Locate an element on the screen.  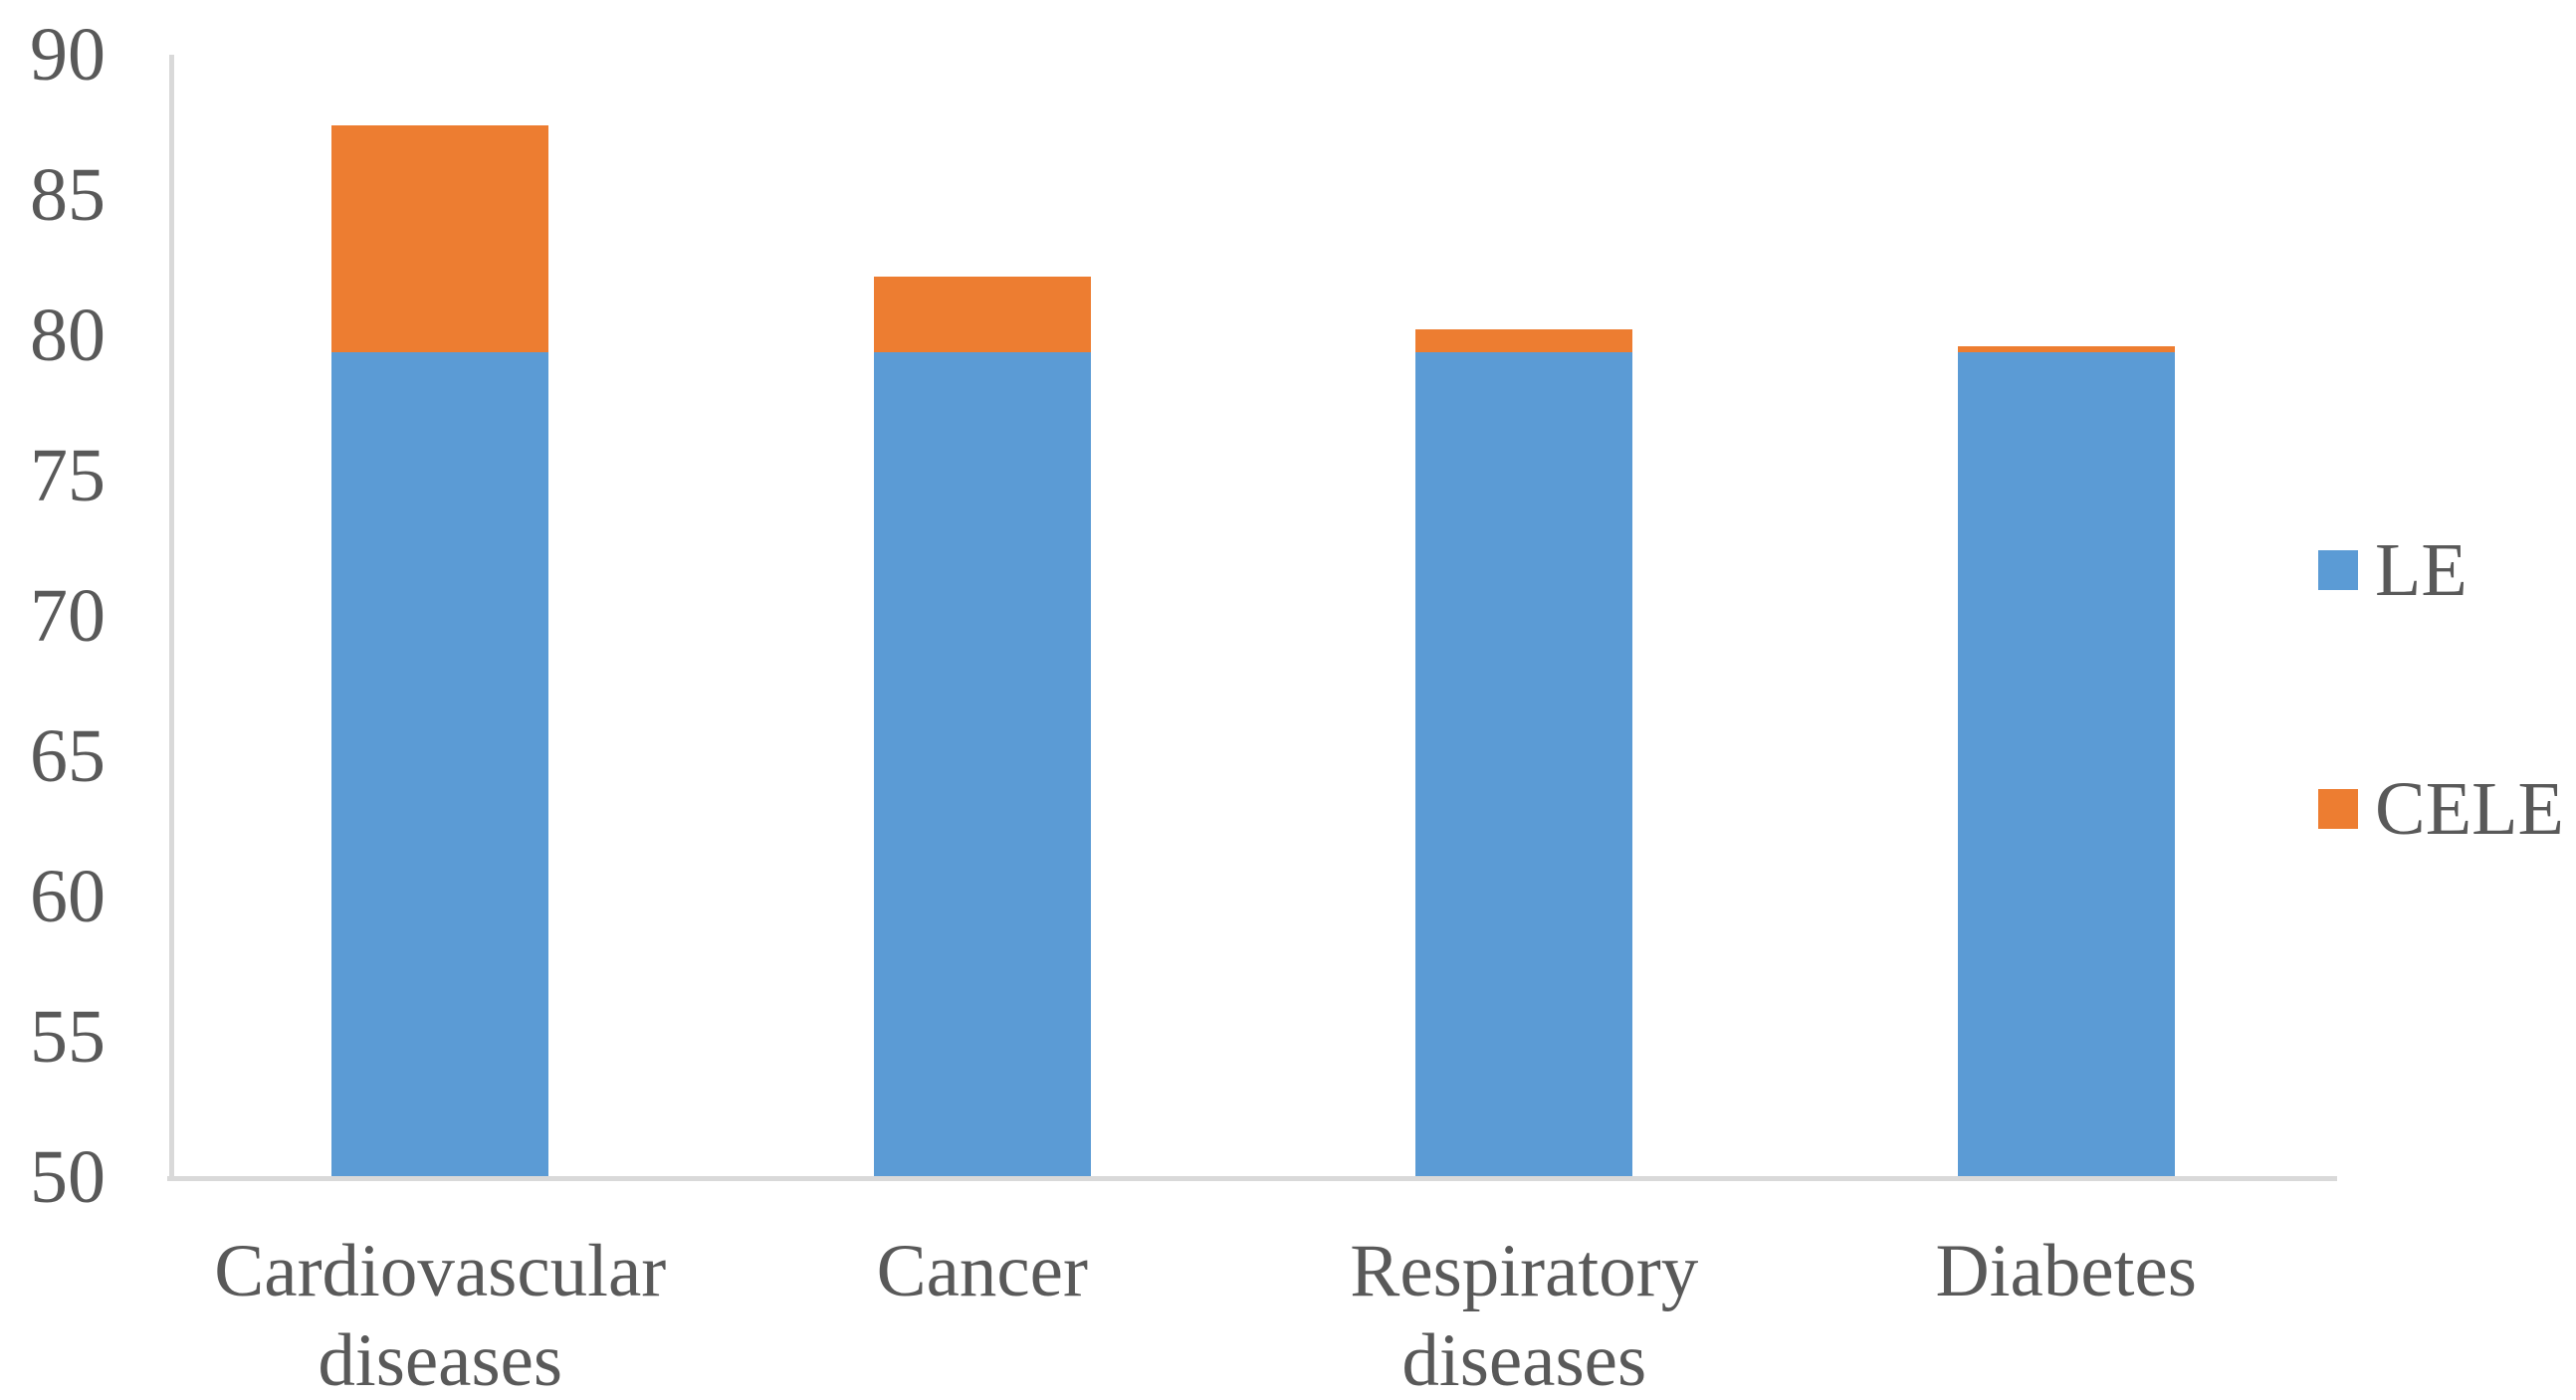
y-tick-label: 50 is located at coordinates (68, 1177).